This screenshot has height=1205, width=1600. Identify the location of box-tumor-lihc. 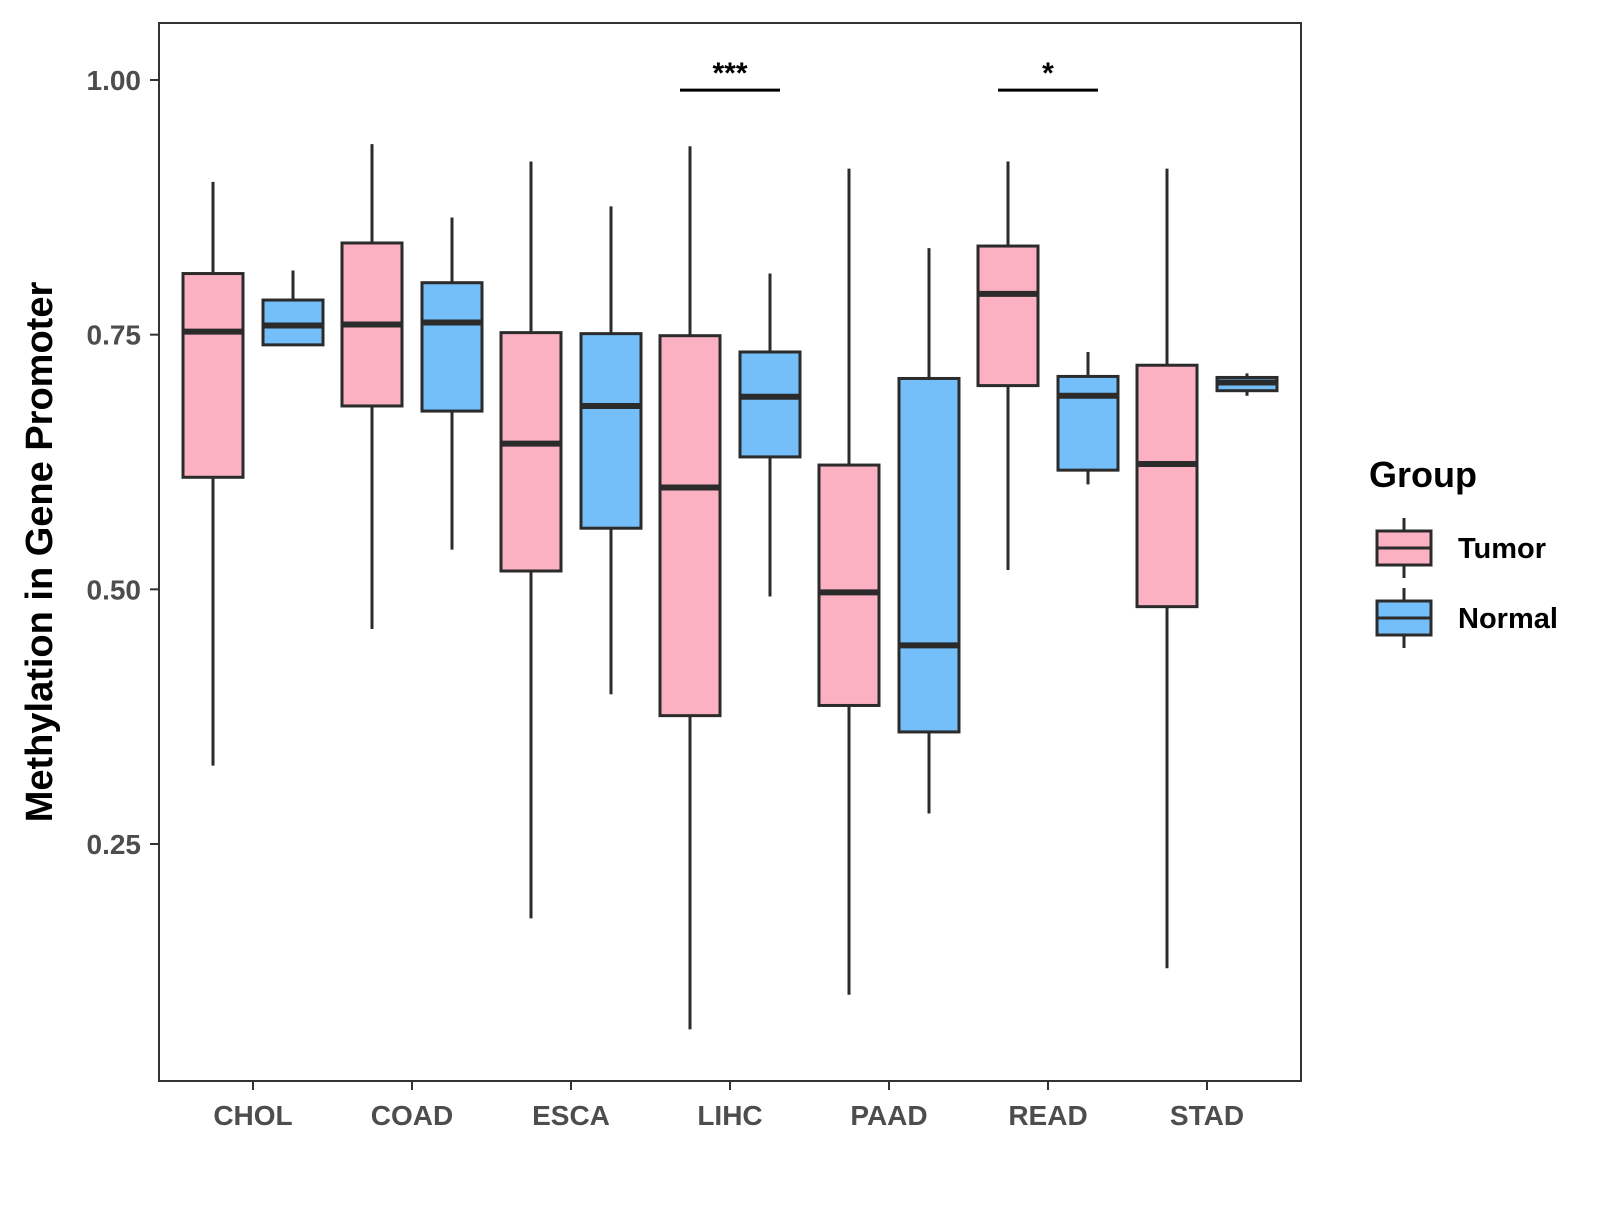
(690, 588).